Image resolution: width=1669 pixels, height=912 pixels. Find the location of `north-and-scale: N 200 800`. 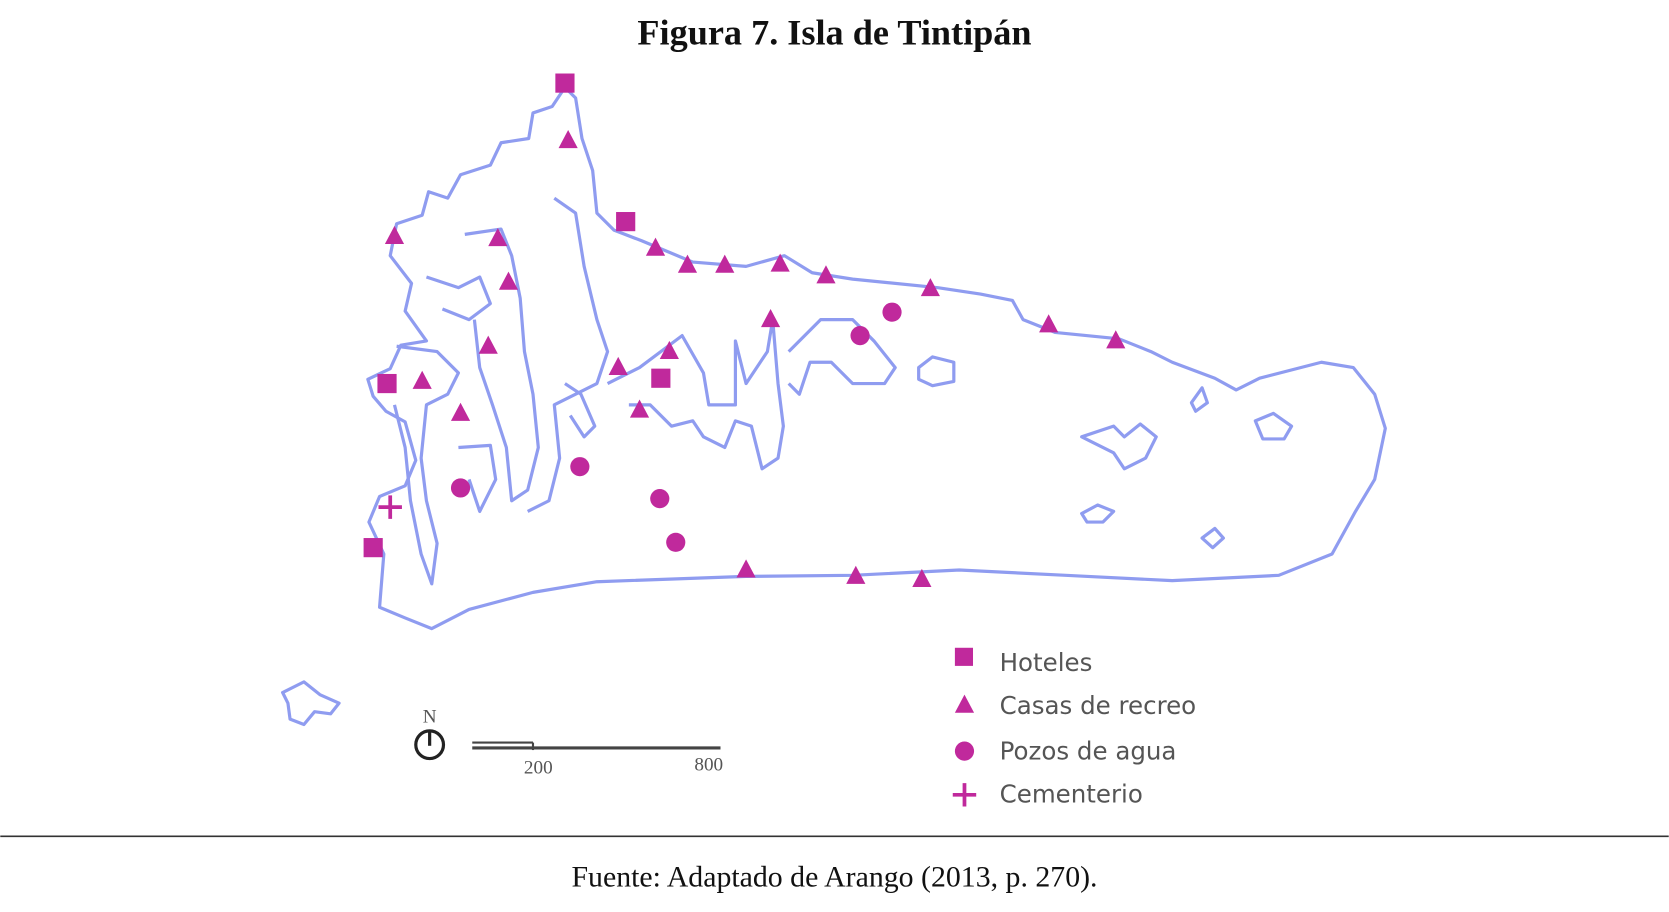

north-and-scale: N 200 800 is located at coordinates (568, 742).